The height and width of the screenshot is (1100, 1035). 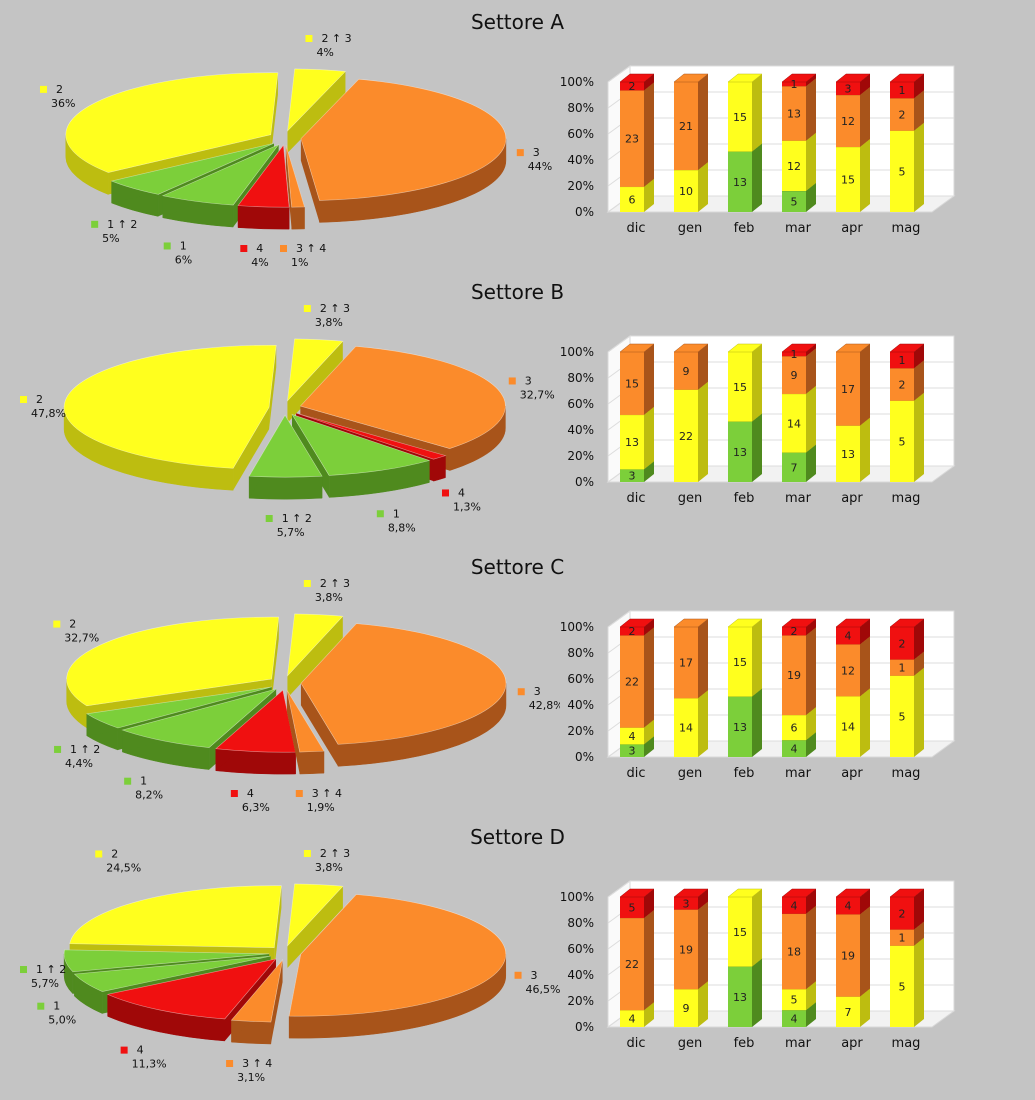 I want to click on gridline, so click(x=780, y=889).